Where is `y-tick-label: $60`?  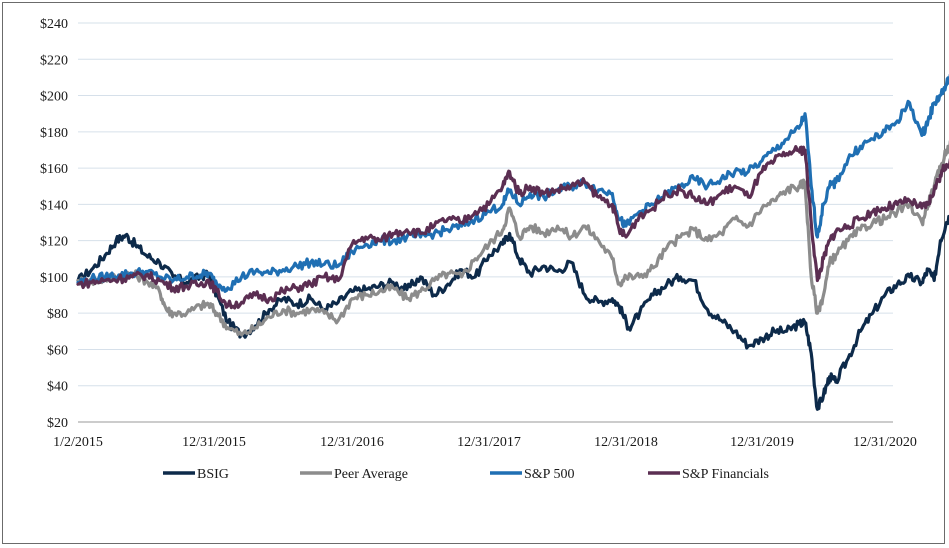
y-tick-label: $60 is located at coordinates (57, 350).